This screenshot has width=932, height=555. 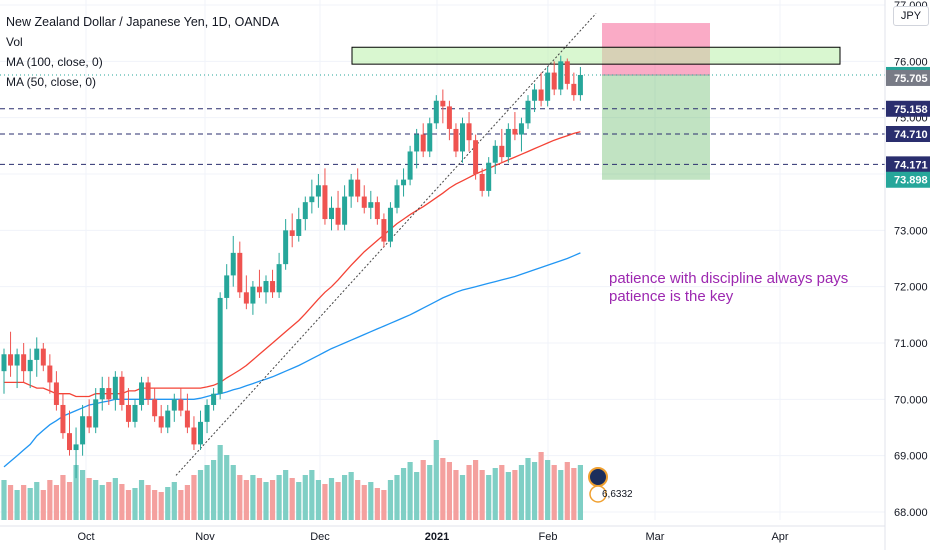 What do you see at coordinates (14, 42) in the screenshot?
I see `legend-volume: Vol` at bounding box center [14, 42].